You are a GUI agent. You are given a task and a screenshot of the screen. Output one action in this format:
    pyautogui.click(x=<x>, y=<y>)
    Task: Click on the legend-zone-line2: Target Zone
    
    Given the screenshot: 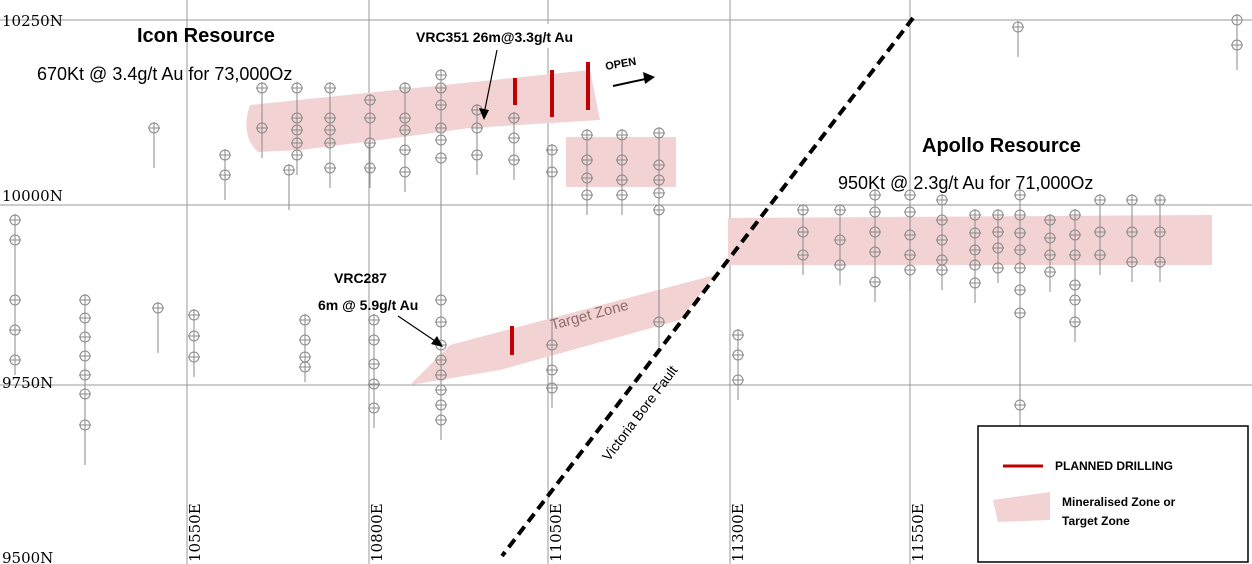 What is the action you would take?
    pyautogui.click(x=1096, y=521)
    